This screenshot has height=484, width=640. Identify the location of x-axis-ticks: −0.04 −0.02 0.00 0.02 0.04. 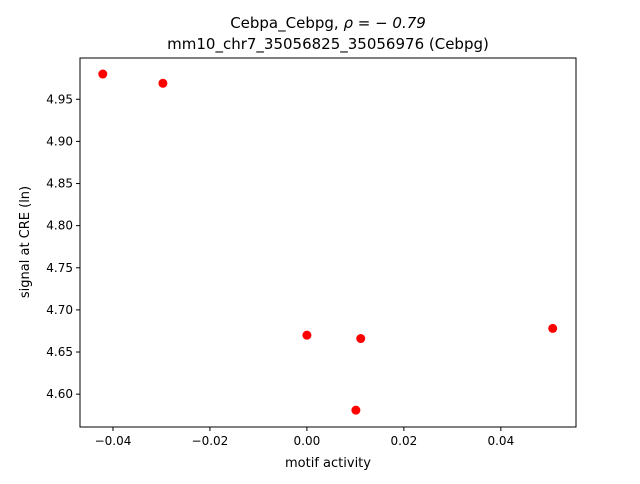
(304, 437).